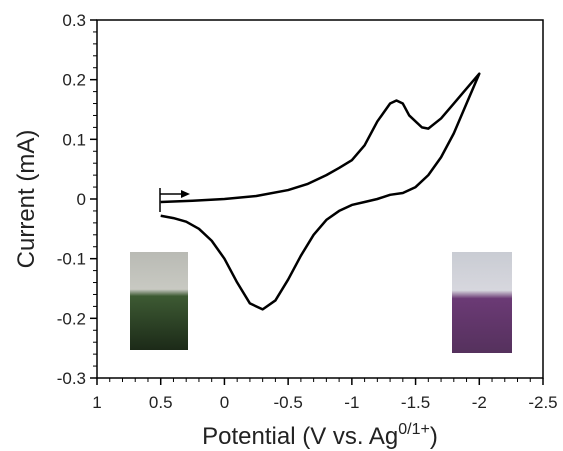 Image resolution: width=563 pixels, height=451 pixels. I want to click on x-tick-label: -0.5, so click(287, 402).